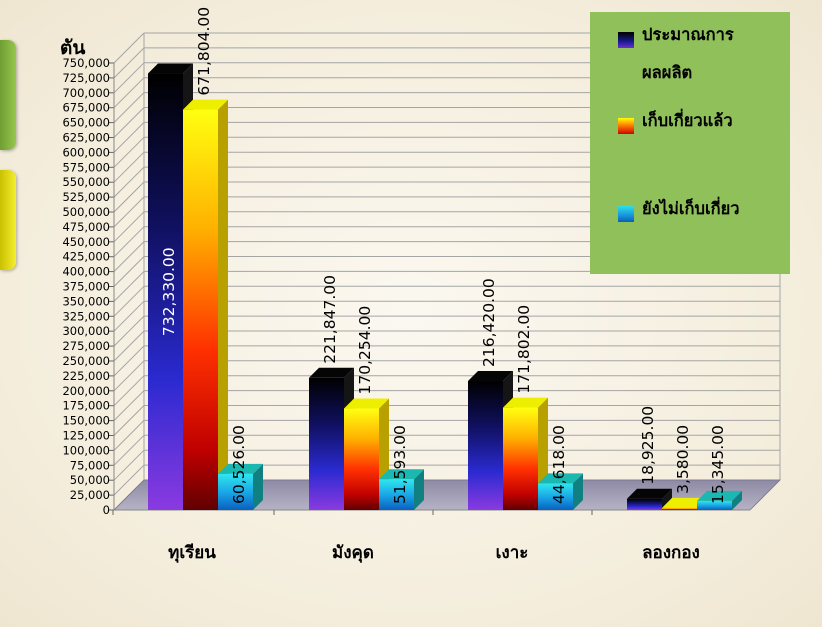  What do you see at coordinates (86, 227) in the screenshot?
I see `y-tick-label: 475,000` at bounding box center [86, 227].